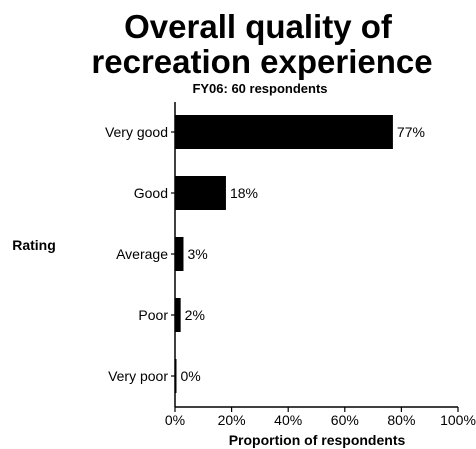  Describe the element at coordinates (195, 315) in the screenshot. I see `data-label: 2%` at that location.